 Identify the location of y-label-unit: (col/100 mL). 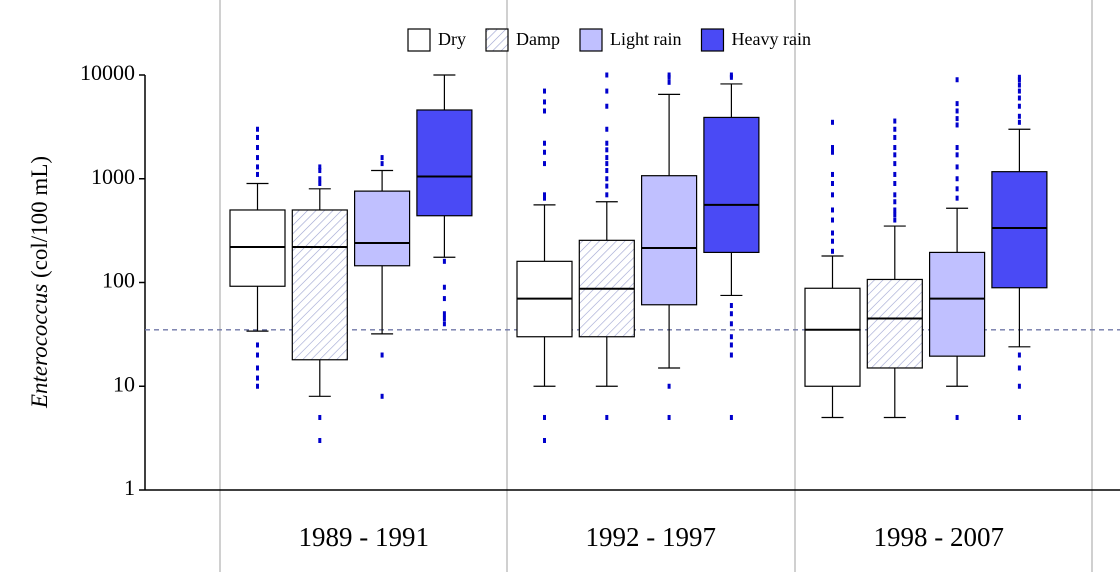
(39, 217).